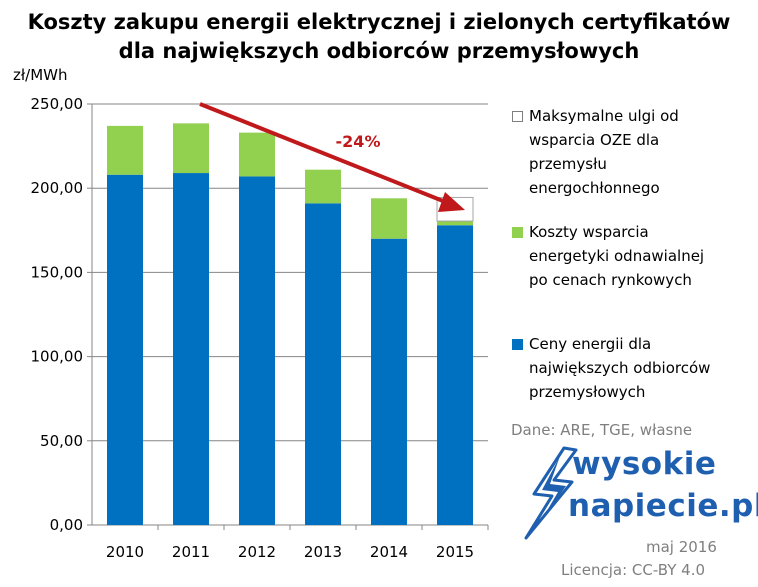 This screenshot has width=758, height=587. What do you see at coordinates (517, 116) in the screenshot?
I see `legend-swatch-max-relief` at bounding box center [517, 116].